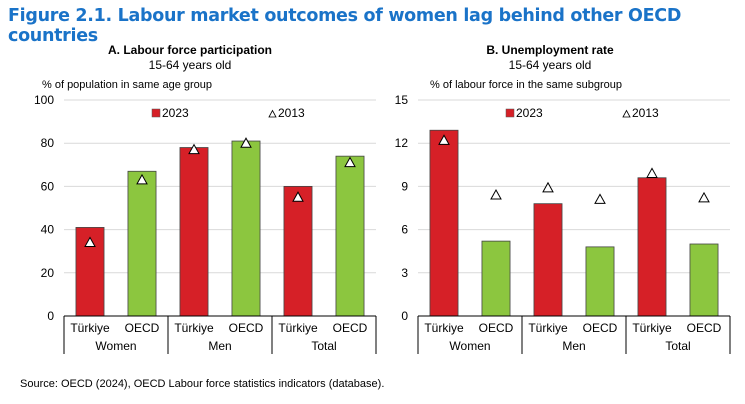  Describe the element at coordinates (404, 230) in the screenshot. I see `y-tick-label: 6` at that location.